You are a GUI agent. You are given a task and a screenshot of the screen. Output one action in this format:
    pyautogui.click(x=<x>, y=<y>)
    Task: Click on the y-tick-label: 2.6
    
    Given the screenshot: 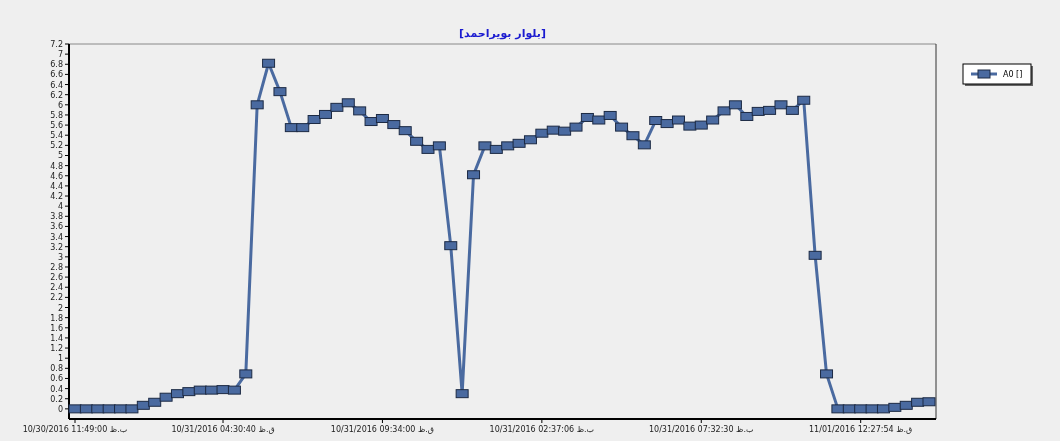 What is the action you would take?
    pyautogui.click(x=56, y=278)
    